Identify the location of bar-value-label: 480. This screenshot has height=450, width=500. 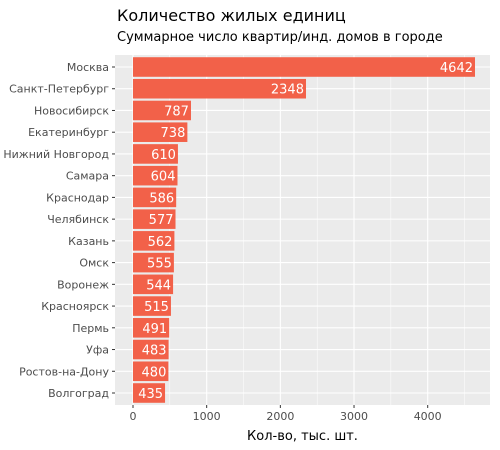
(154, 372).